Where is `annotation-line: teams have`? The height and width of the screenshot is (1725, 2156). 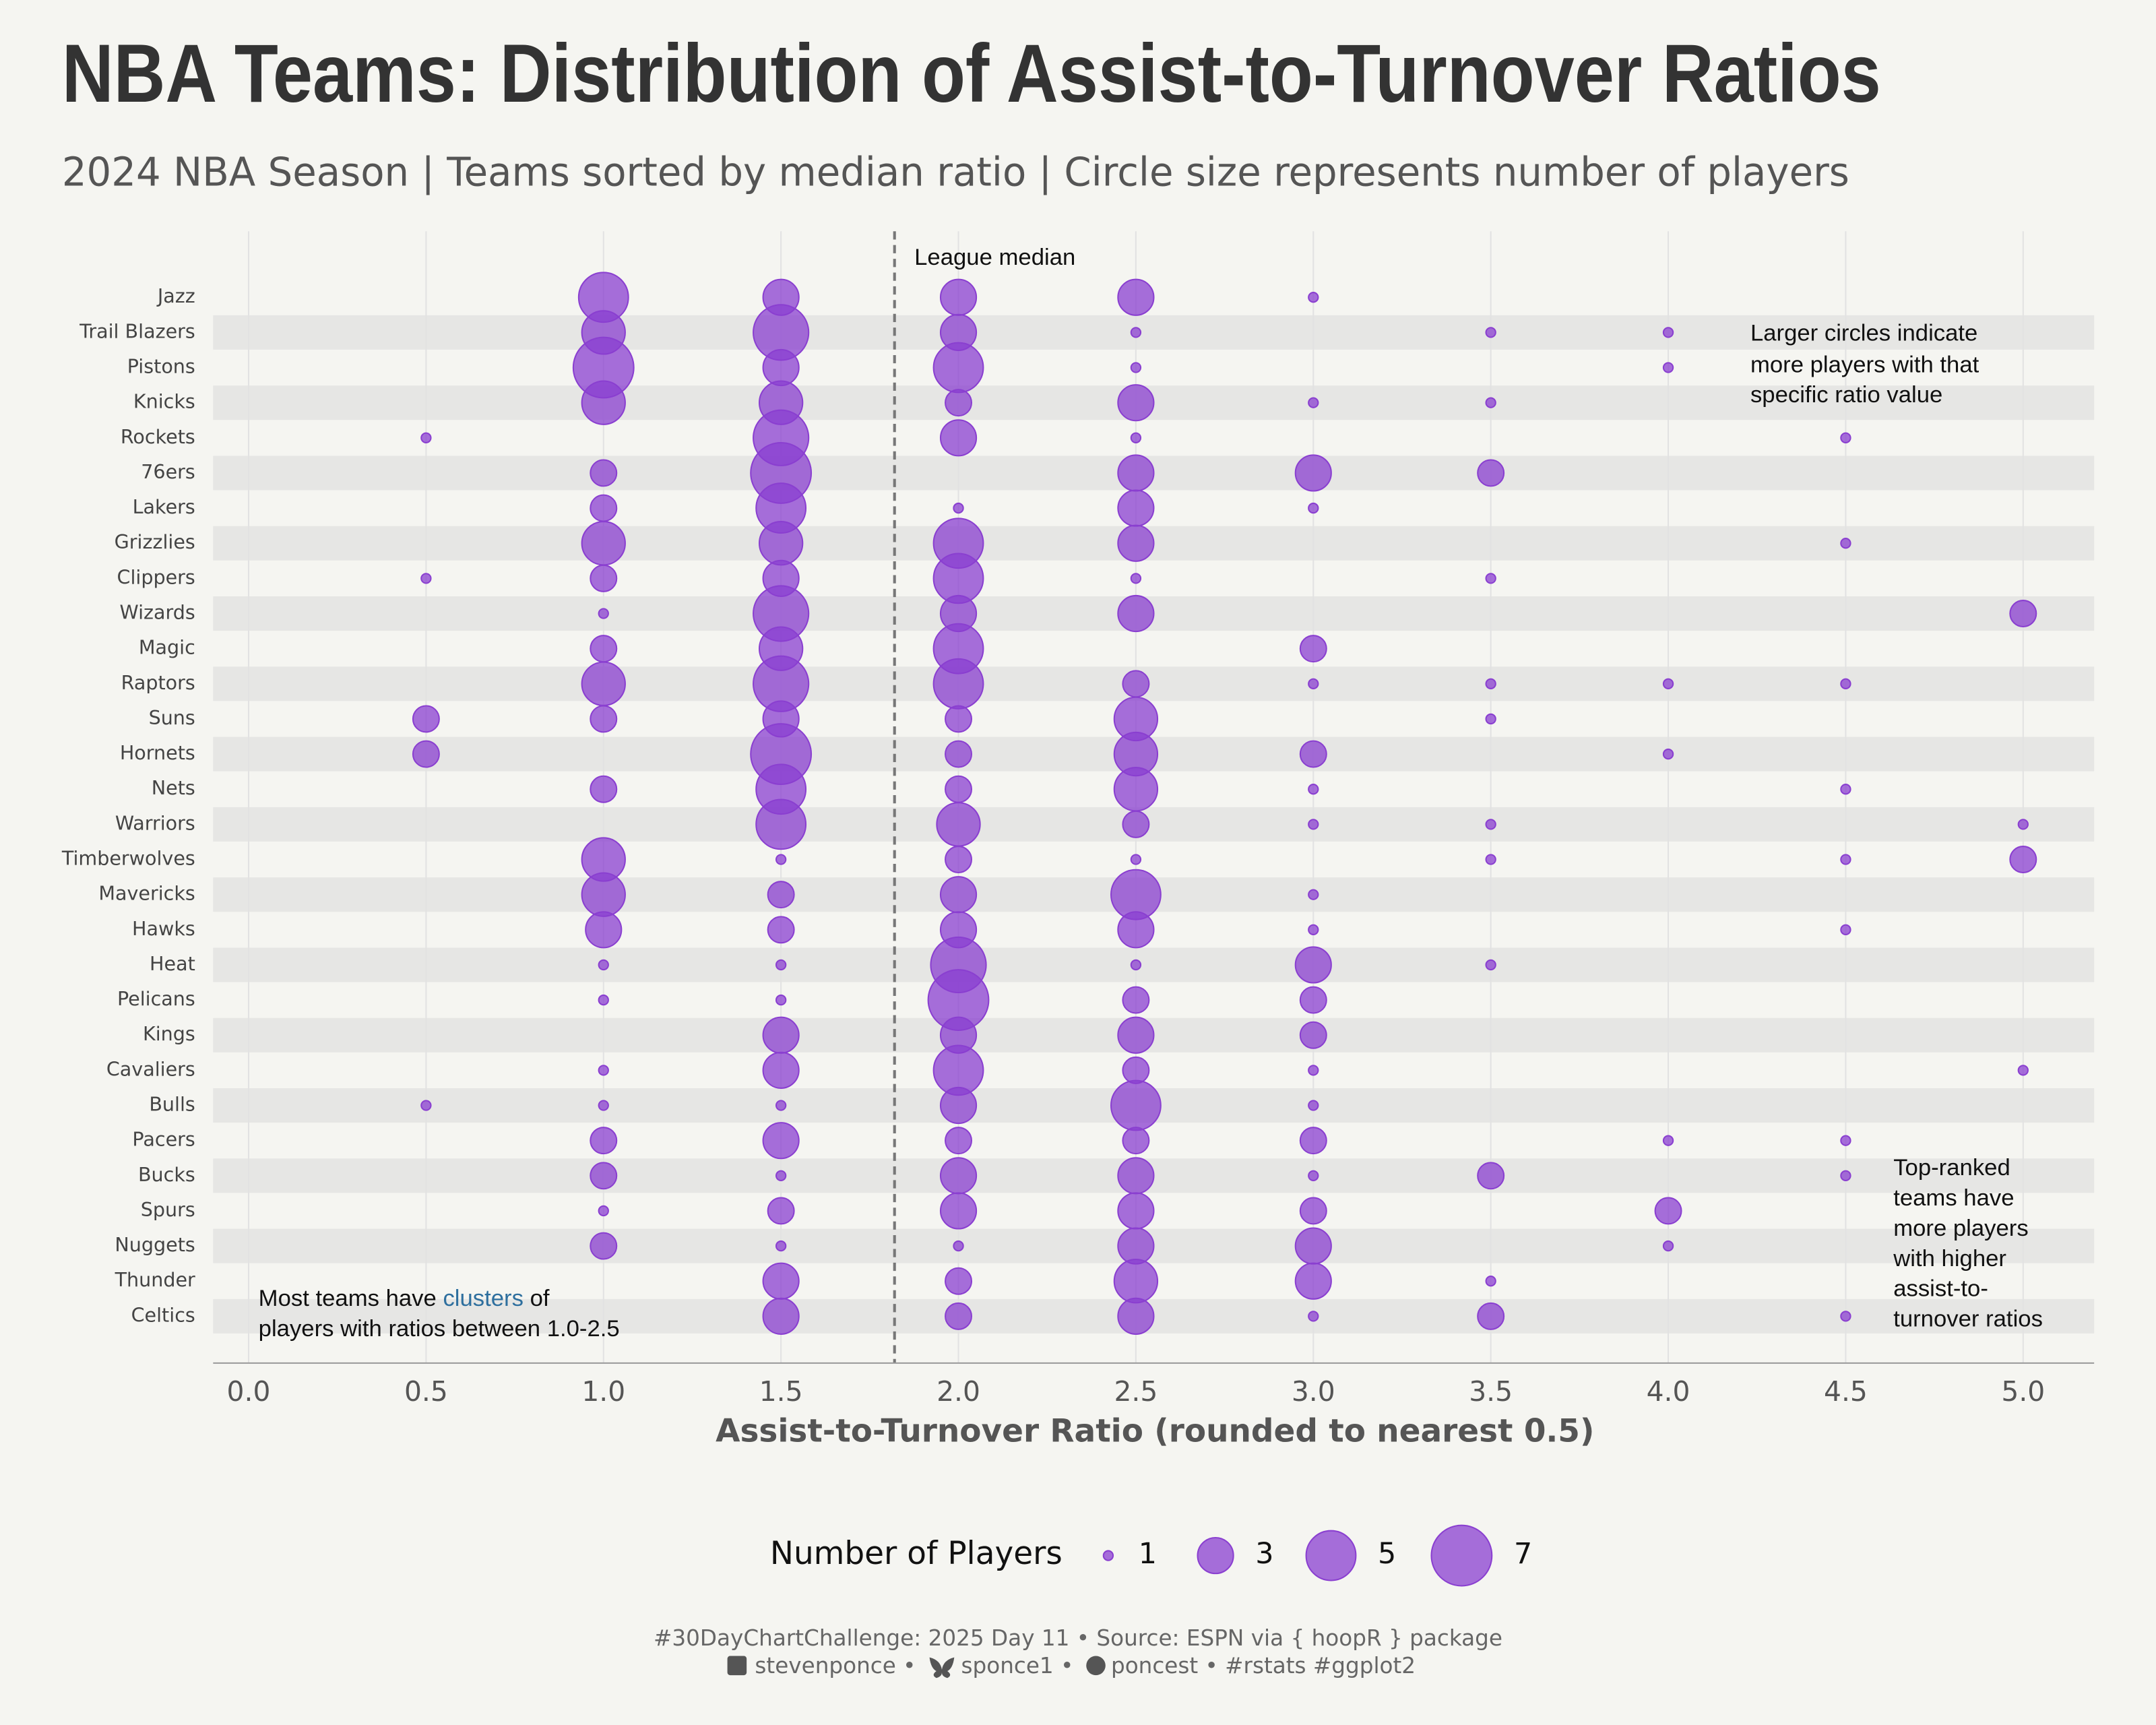 annotation-line: teams have is located at coordinates (1953, 1198).